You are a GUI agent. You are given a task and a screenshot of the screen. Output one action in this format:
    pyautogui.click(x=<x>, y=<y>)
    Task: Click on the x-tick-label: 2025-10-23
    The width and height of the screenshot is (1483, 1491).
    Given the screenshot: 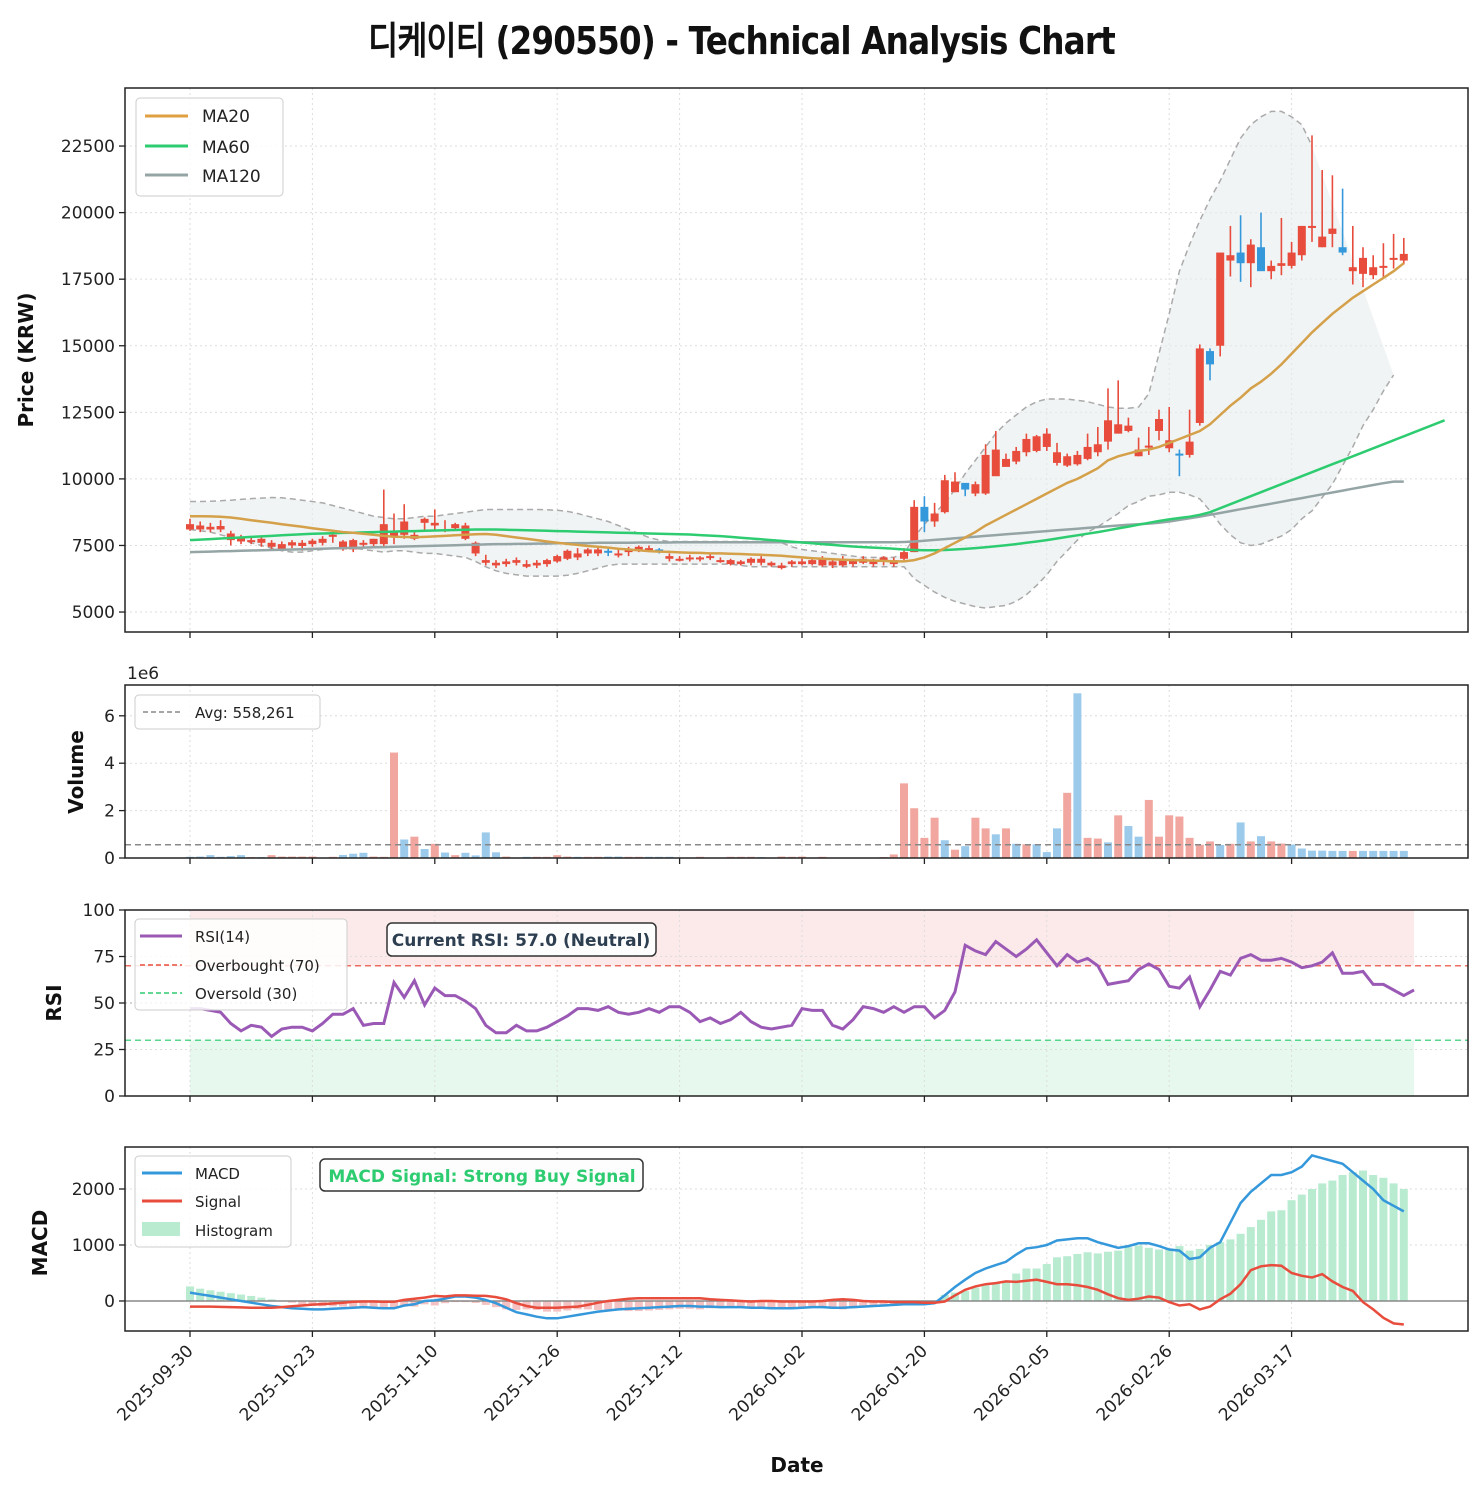 What is the action you would take?
    pyautogui.click(x=278, y=1383)
    